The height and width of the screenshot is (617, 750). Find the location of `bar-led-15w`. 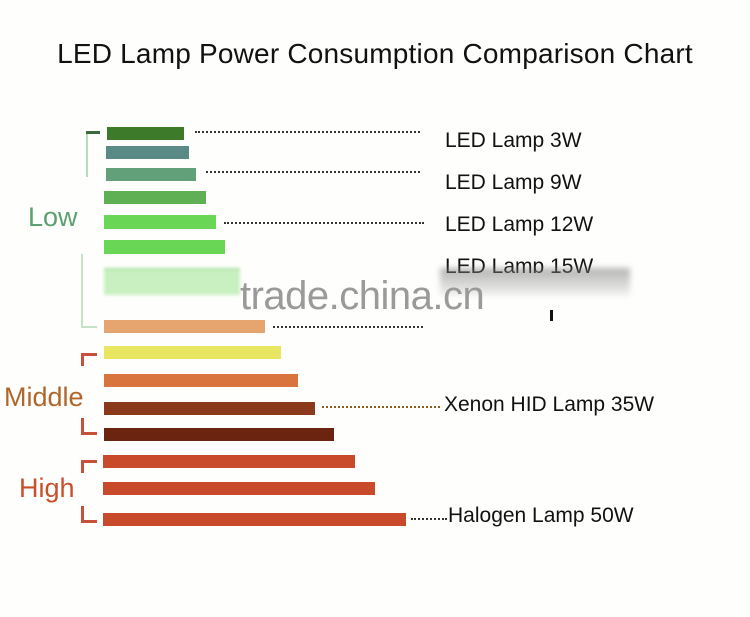

bar-led-15w is located at coordinates (172, 281).